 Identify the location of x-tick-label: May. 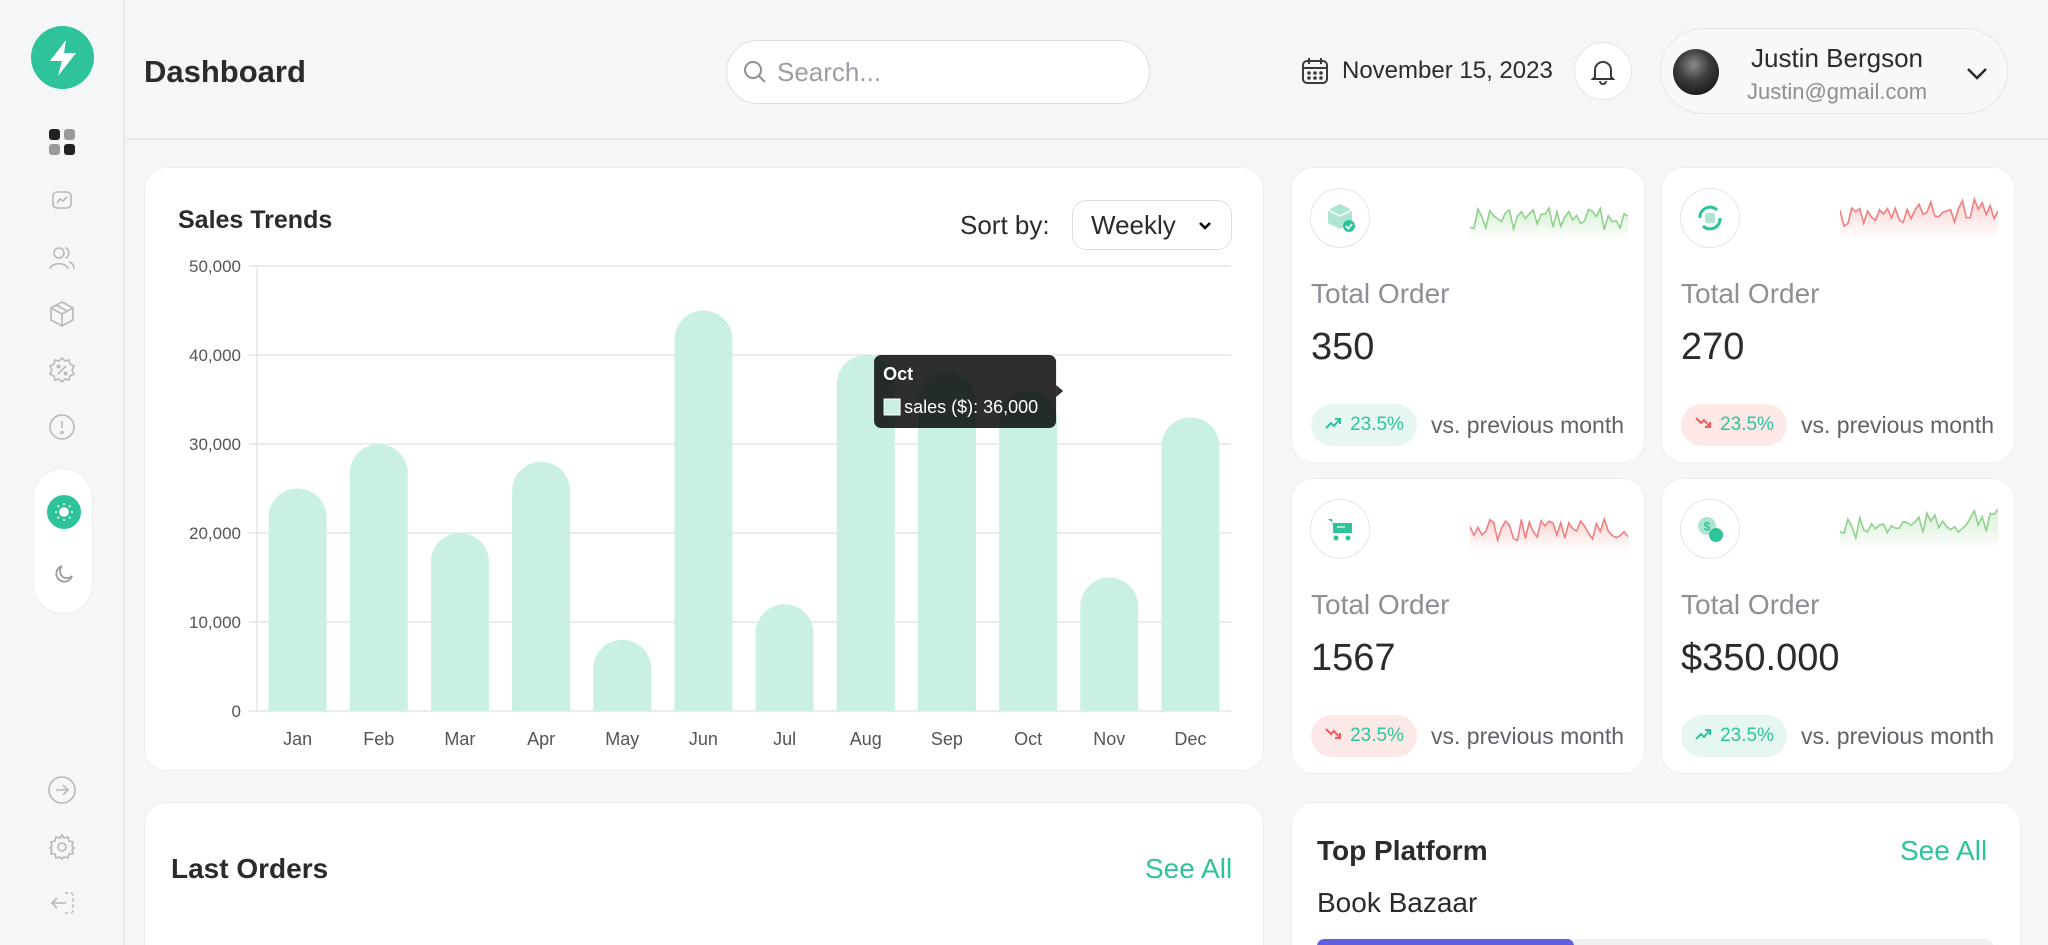
(622, 739).